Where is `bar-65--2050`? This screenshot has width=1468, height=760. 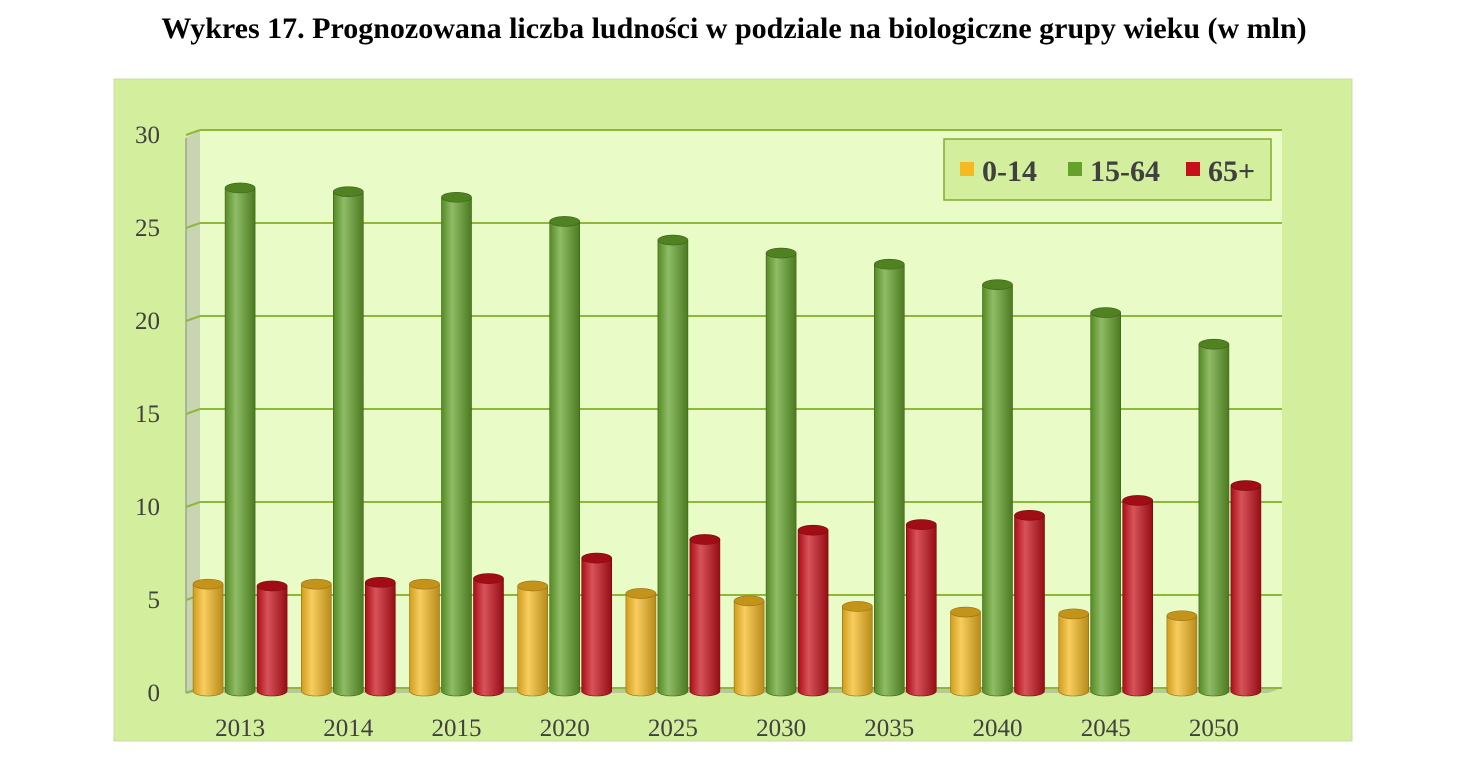
bar-65--2050 is located at coordinates (1246, 588).